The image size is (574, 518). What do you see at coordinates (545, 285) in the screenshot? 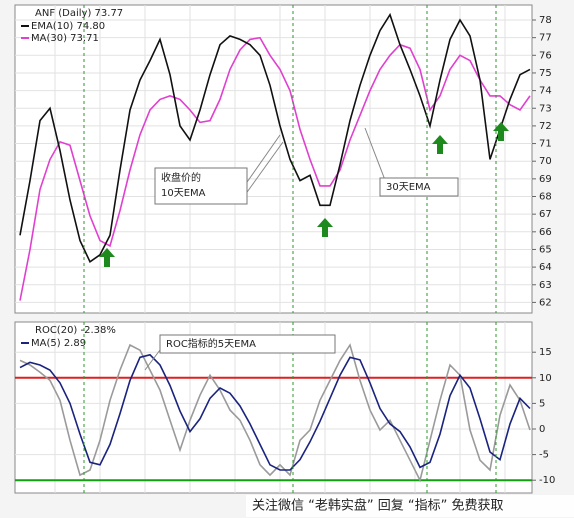
I see `y-tick-label: 63` at bounding box center [545, 285].